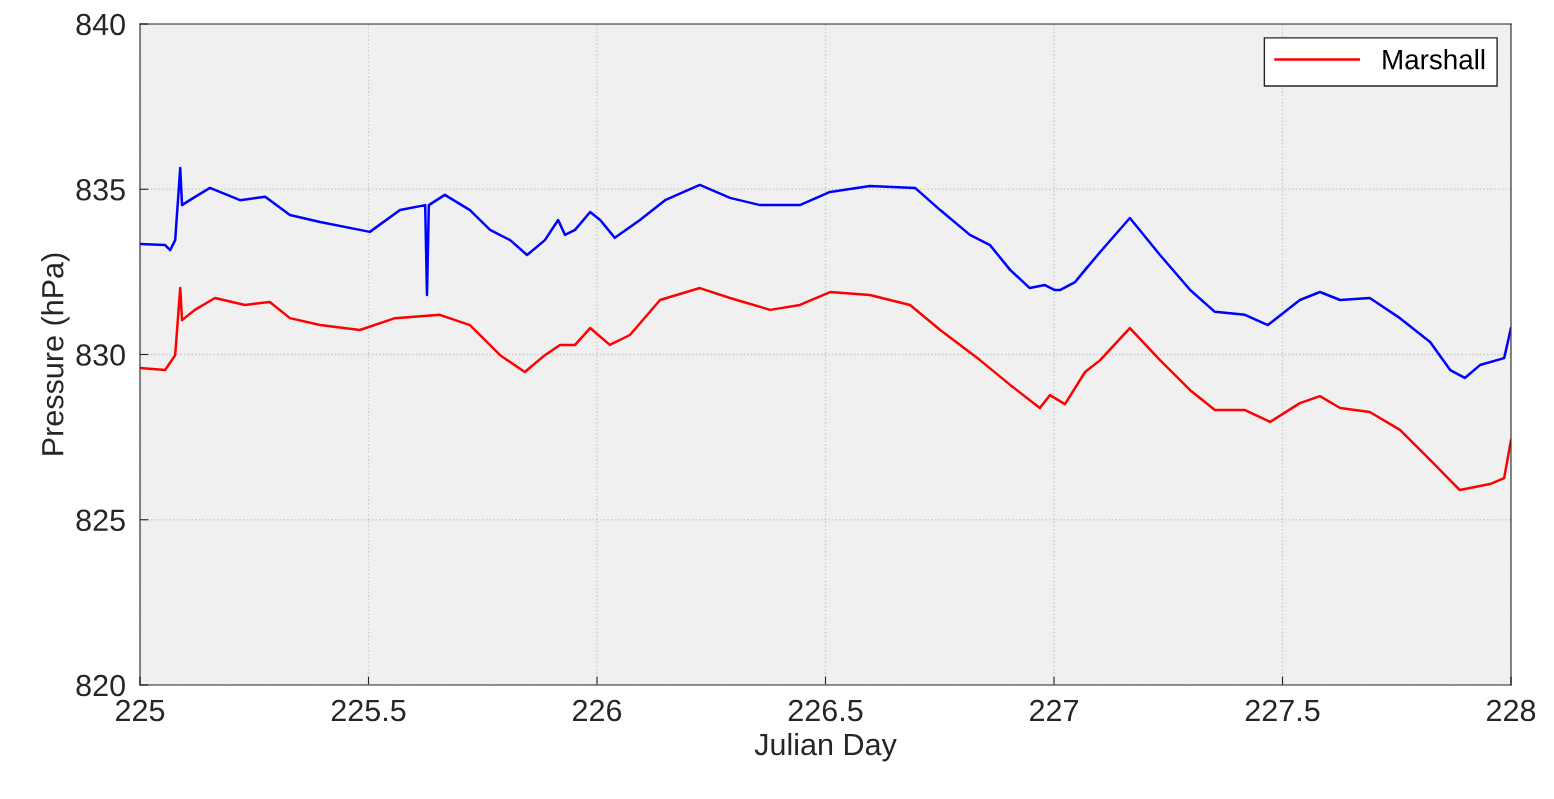 The width and height of the screenshot is (1554, 799). Describe the element at coordinates (825, 747) in the screenshot. I see `x-axis-title: Julian Day` at that location.